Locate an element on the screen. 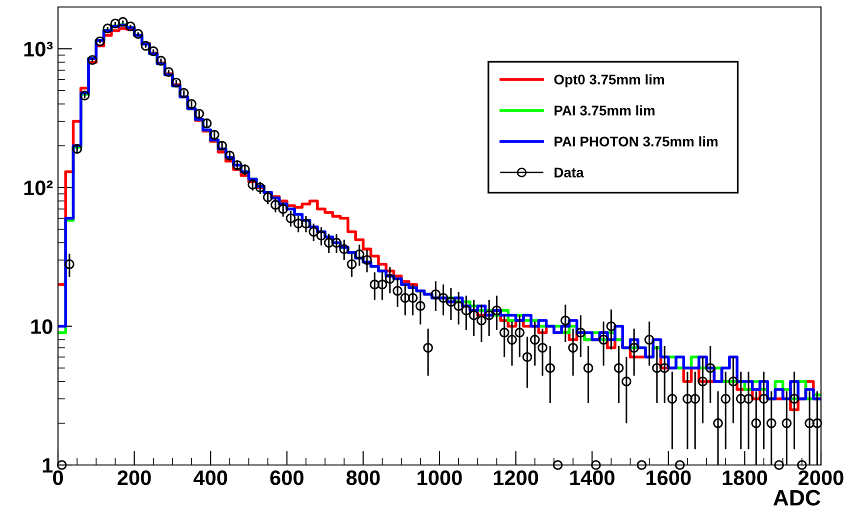  x-tick-label: 400 is located at coordinates (211, 478).